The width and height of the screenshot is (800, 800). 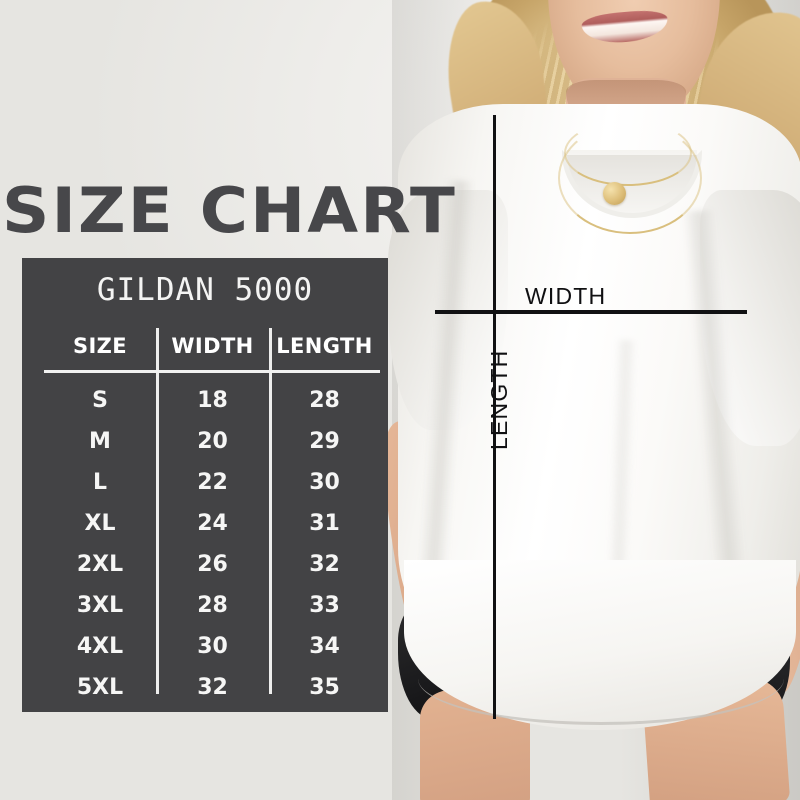 What do you see at coordinates (324, 482) in the screenshot?
I see `cell-length: 30` at bounding box center [324, 482].